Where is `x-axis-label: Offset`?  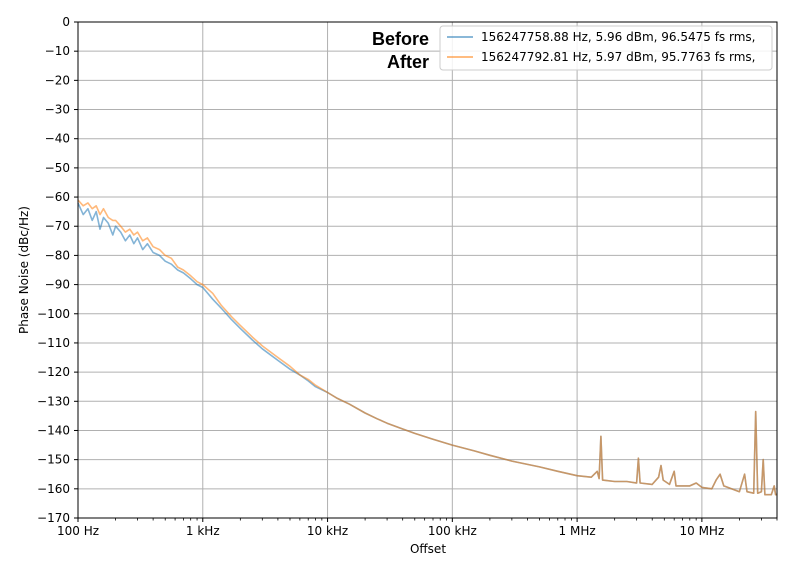 x-axis-label: Offset is located at coordinates (428, 549).